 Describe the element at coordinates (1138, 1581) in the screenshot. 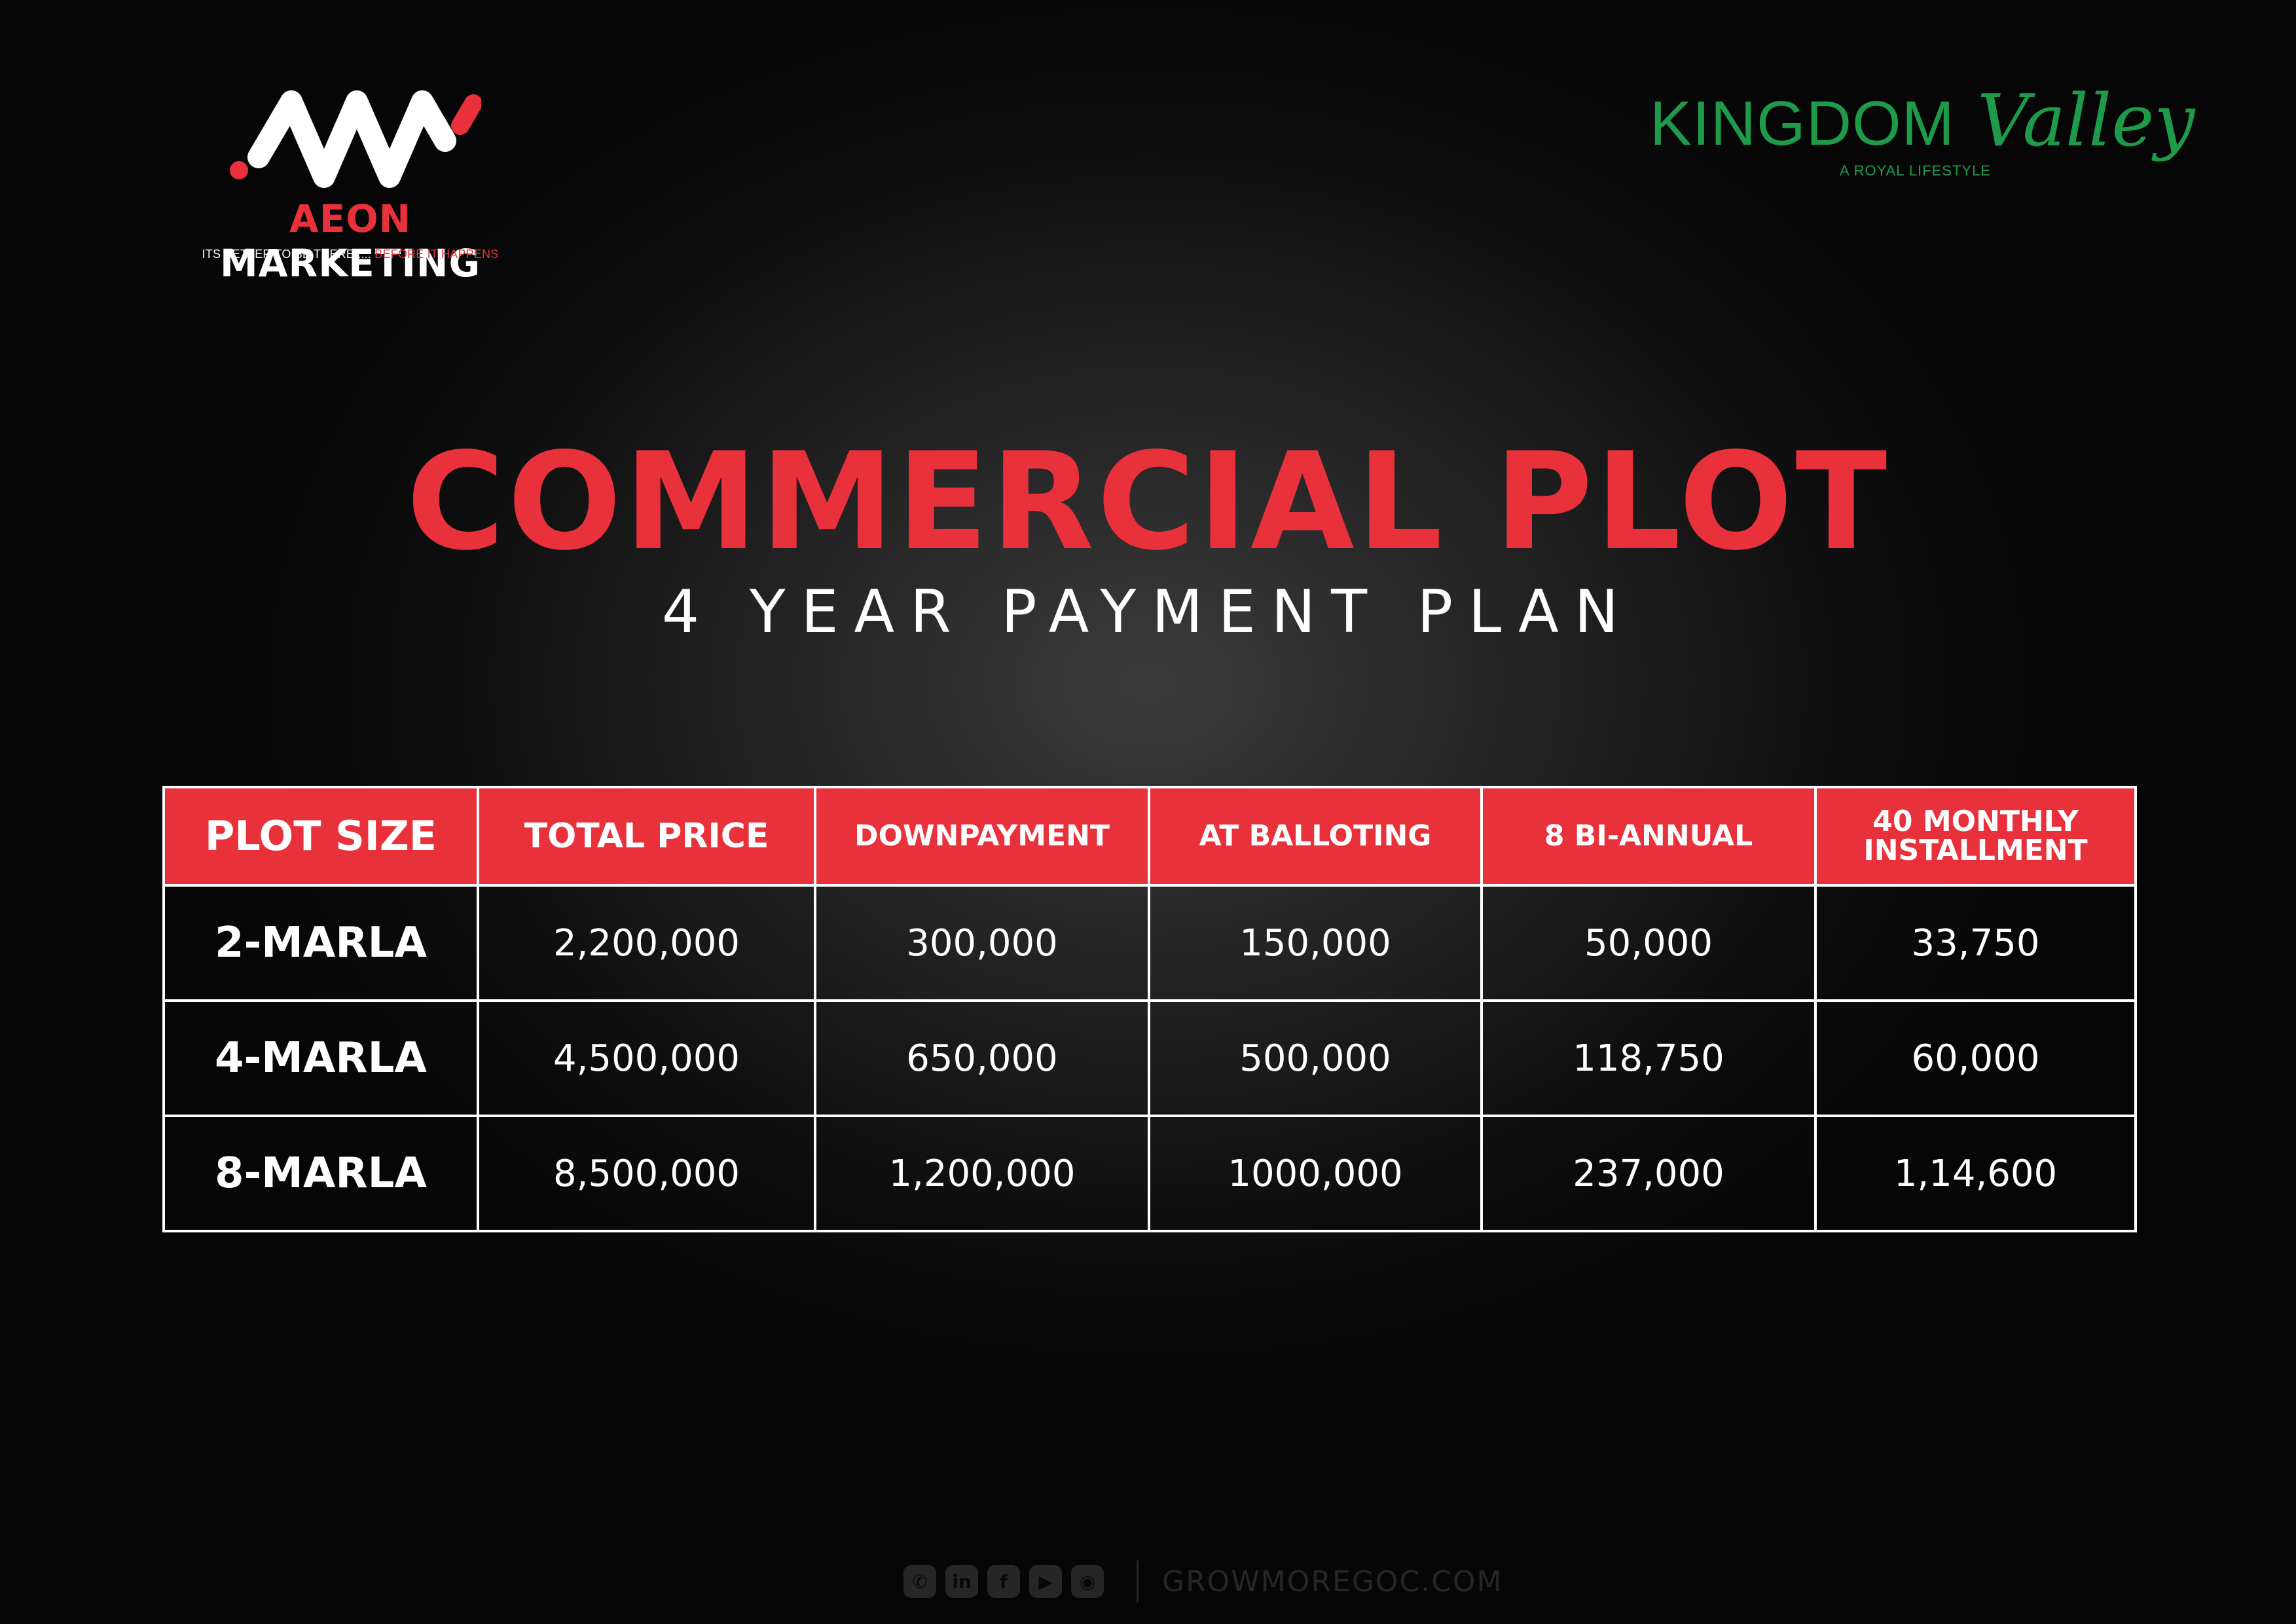

I see `footer-divider` at that location.